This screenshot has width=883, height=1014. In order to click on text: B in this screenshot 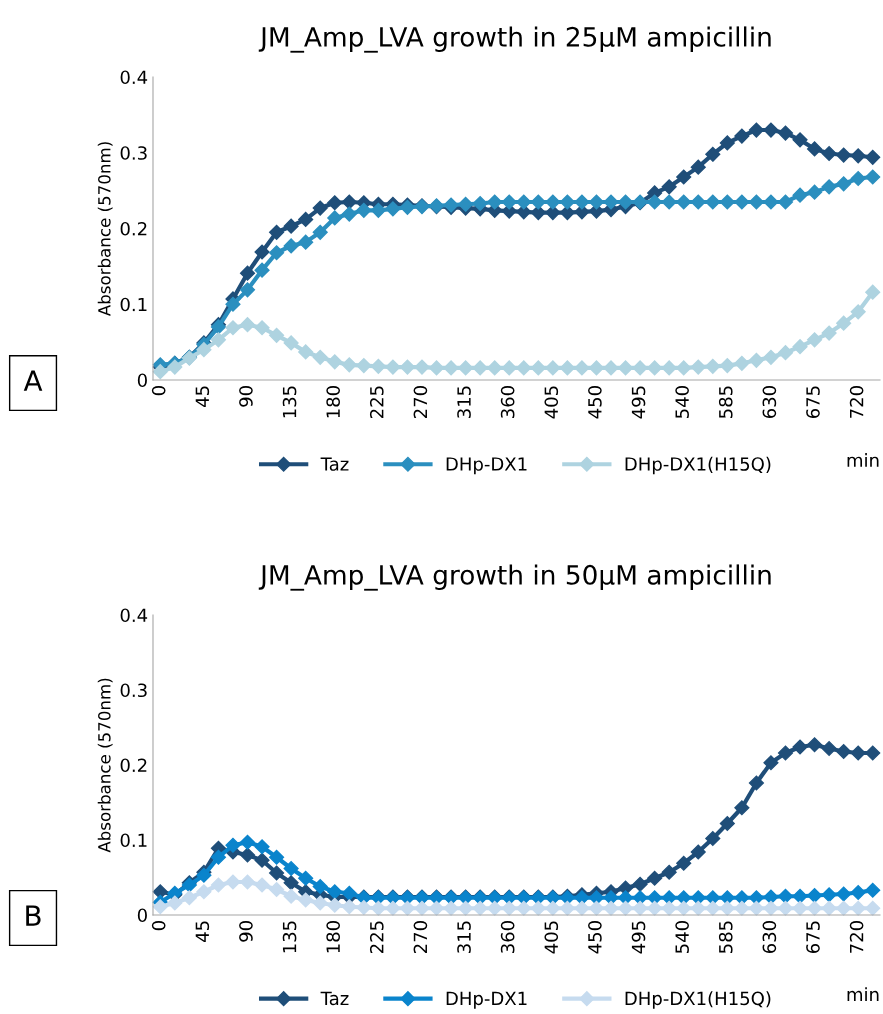, I will do `click(33, 915)`.